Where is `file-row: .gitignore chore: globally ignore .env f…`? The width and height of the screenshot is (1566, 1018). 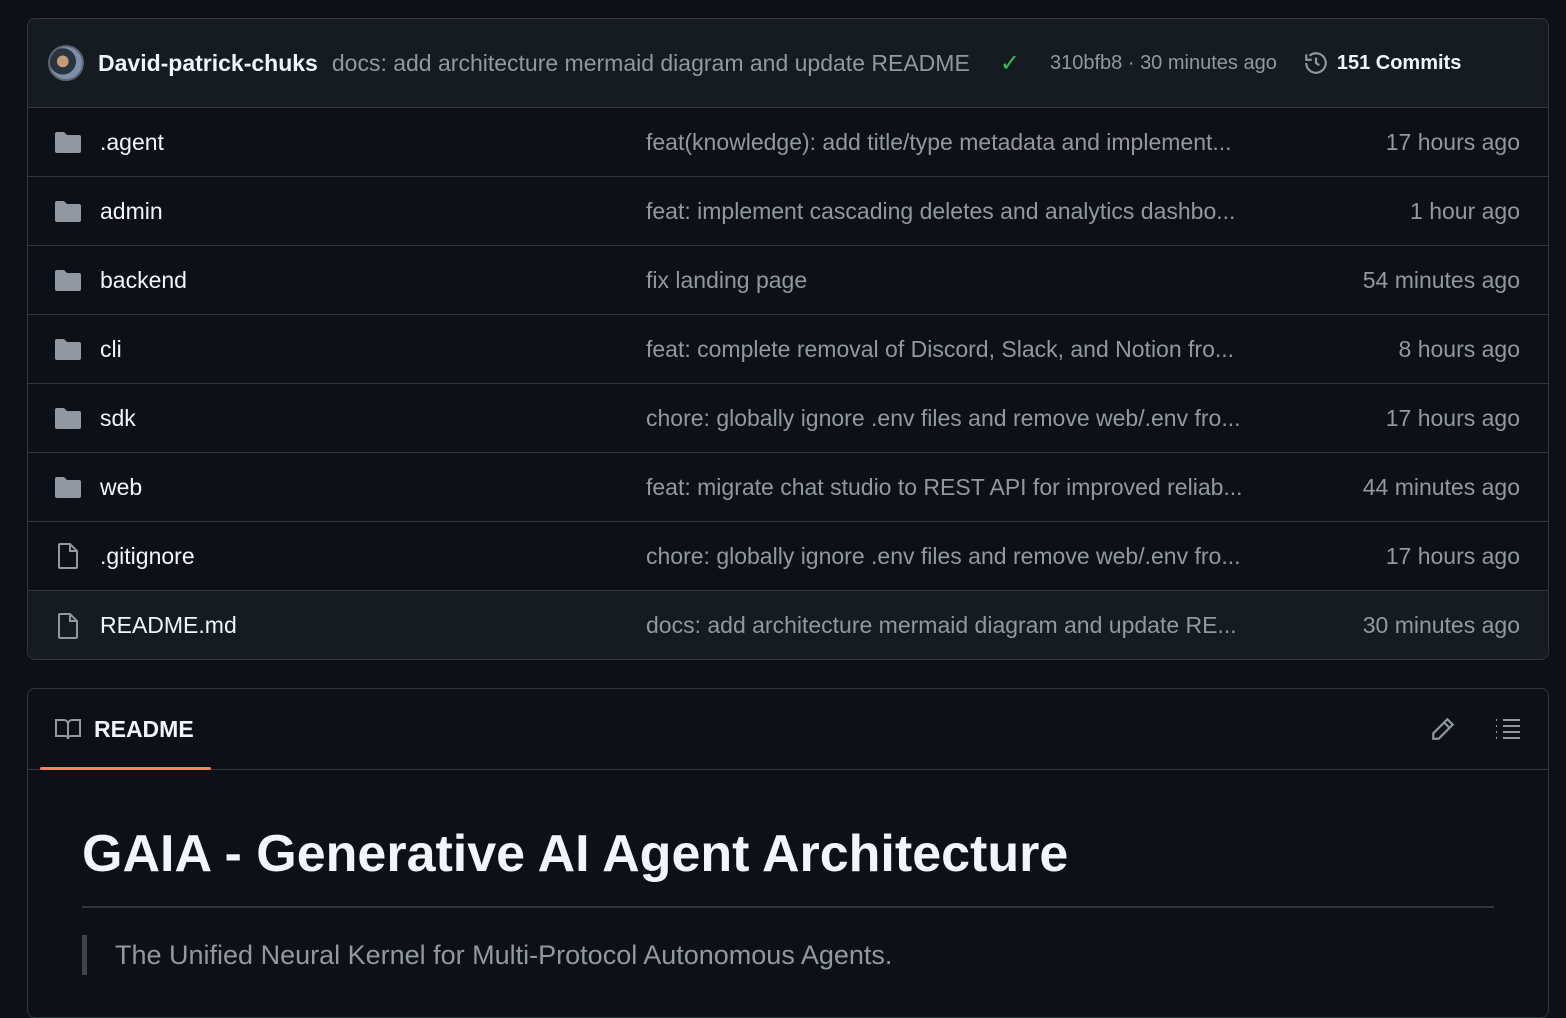
file-row: .gitignore chore: globally ignore .env f… is located at coordinates (788, 556).